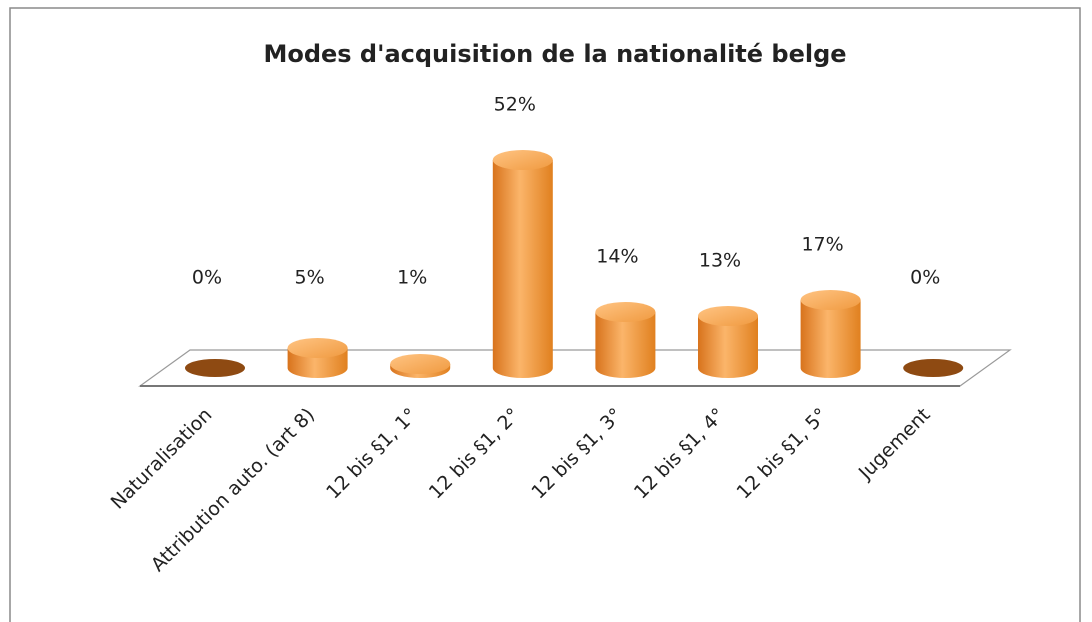 This screenshot has height=622, width=1092. I want to click on value-label: 1%, so click(412, 278).